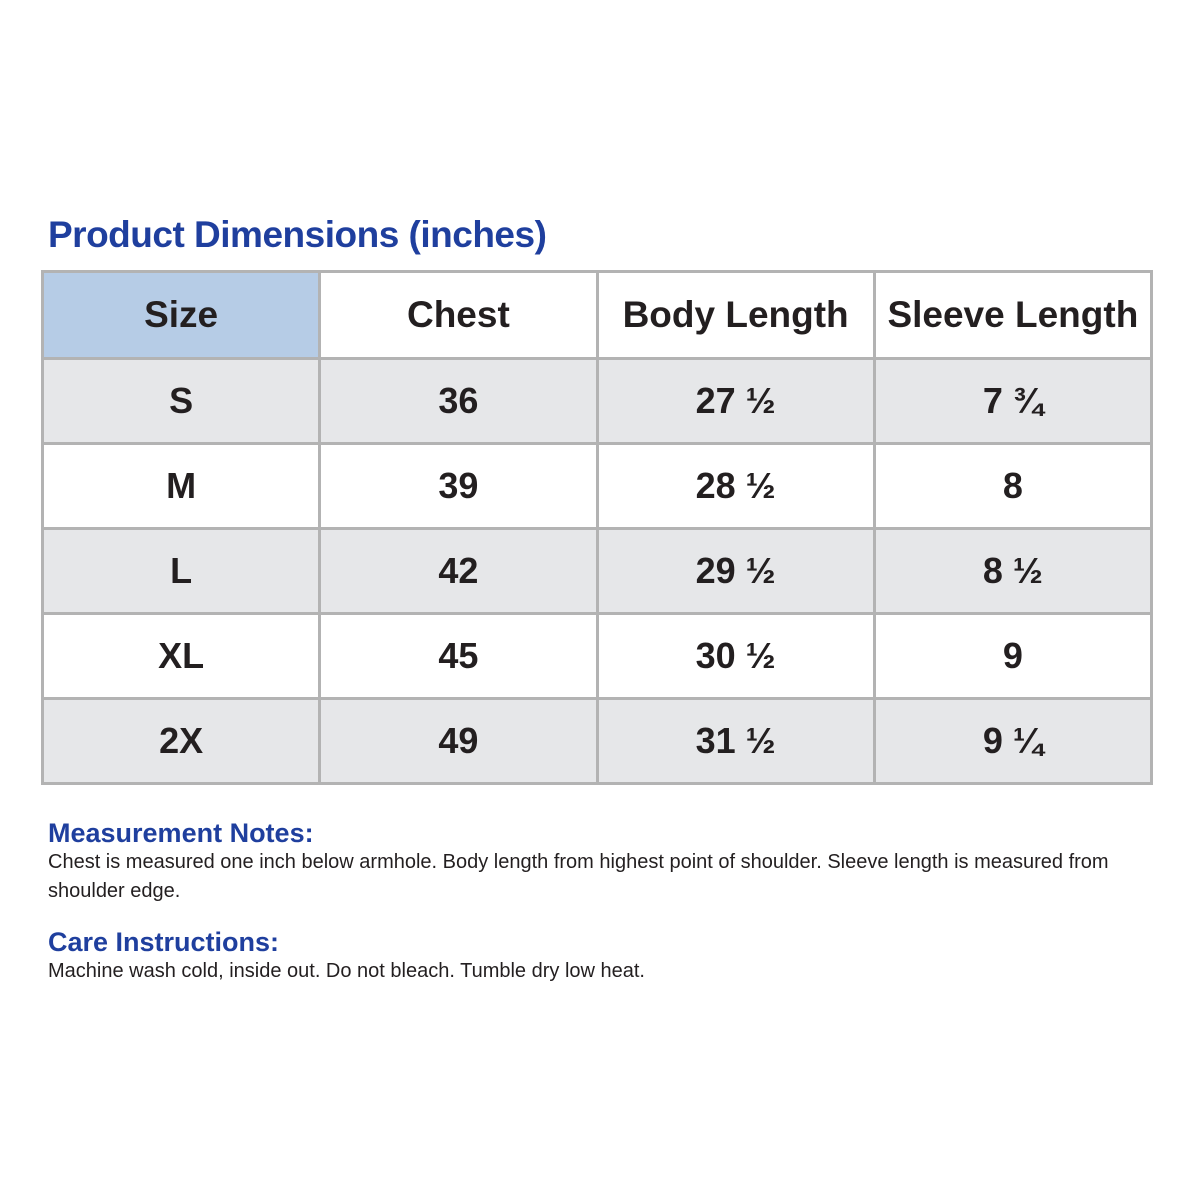  What do you see at coordinates (735, 656) in the screenshot?
I see `cell-body-length: 30 ½` at bounding box center [735, 656].